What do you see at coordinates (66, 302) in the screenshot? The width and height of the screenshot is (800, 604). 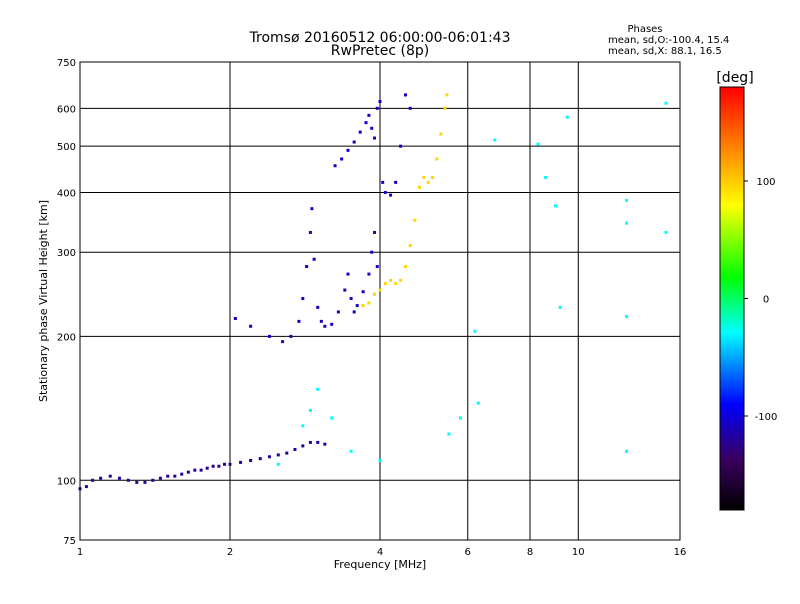 I see `y-axis-ticks: 75 100 200 300 400 500 600 750` at bounding box center [66, 302].